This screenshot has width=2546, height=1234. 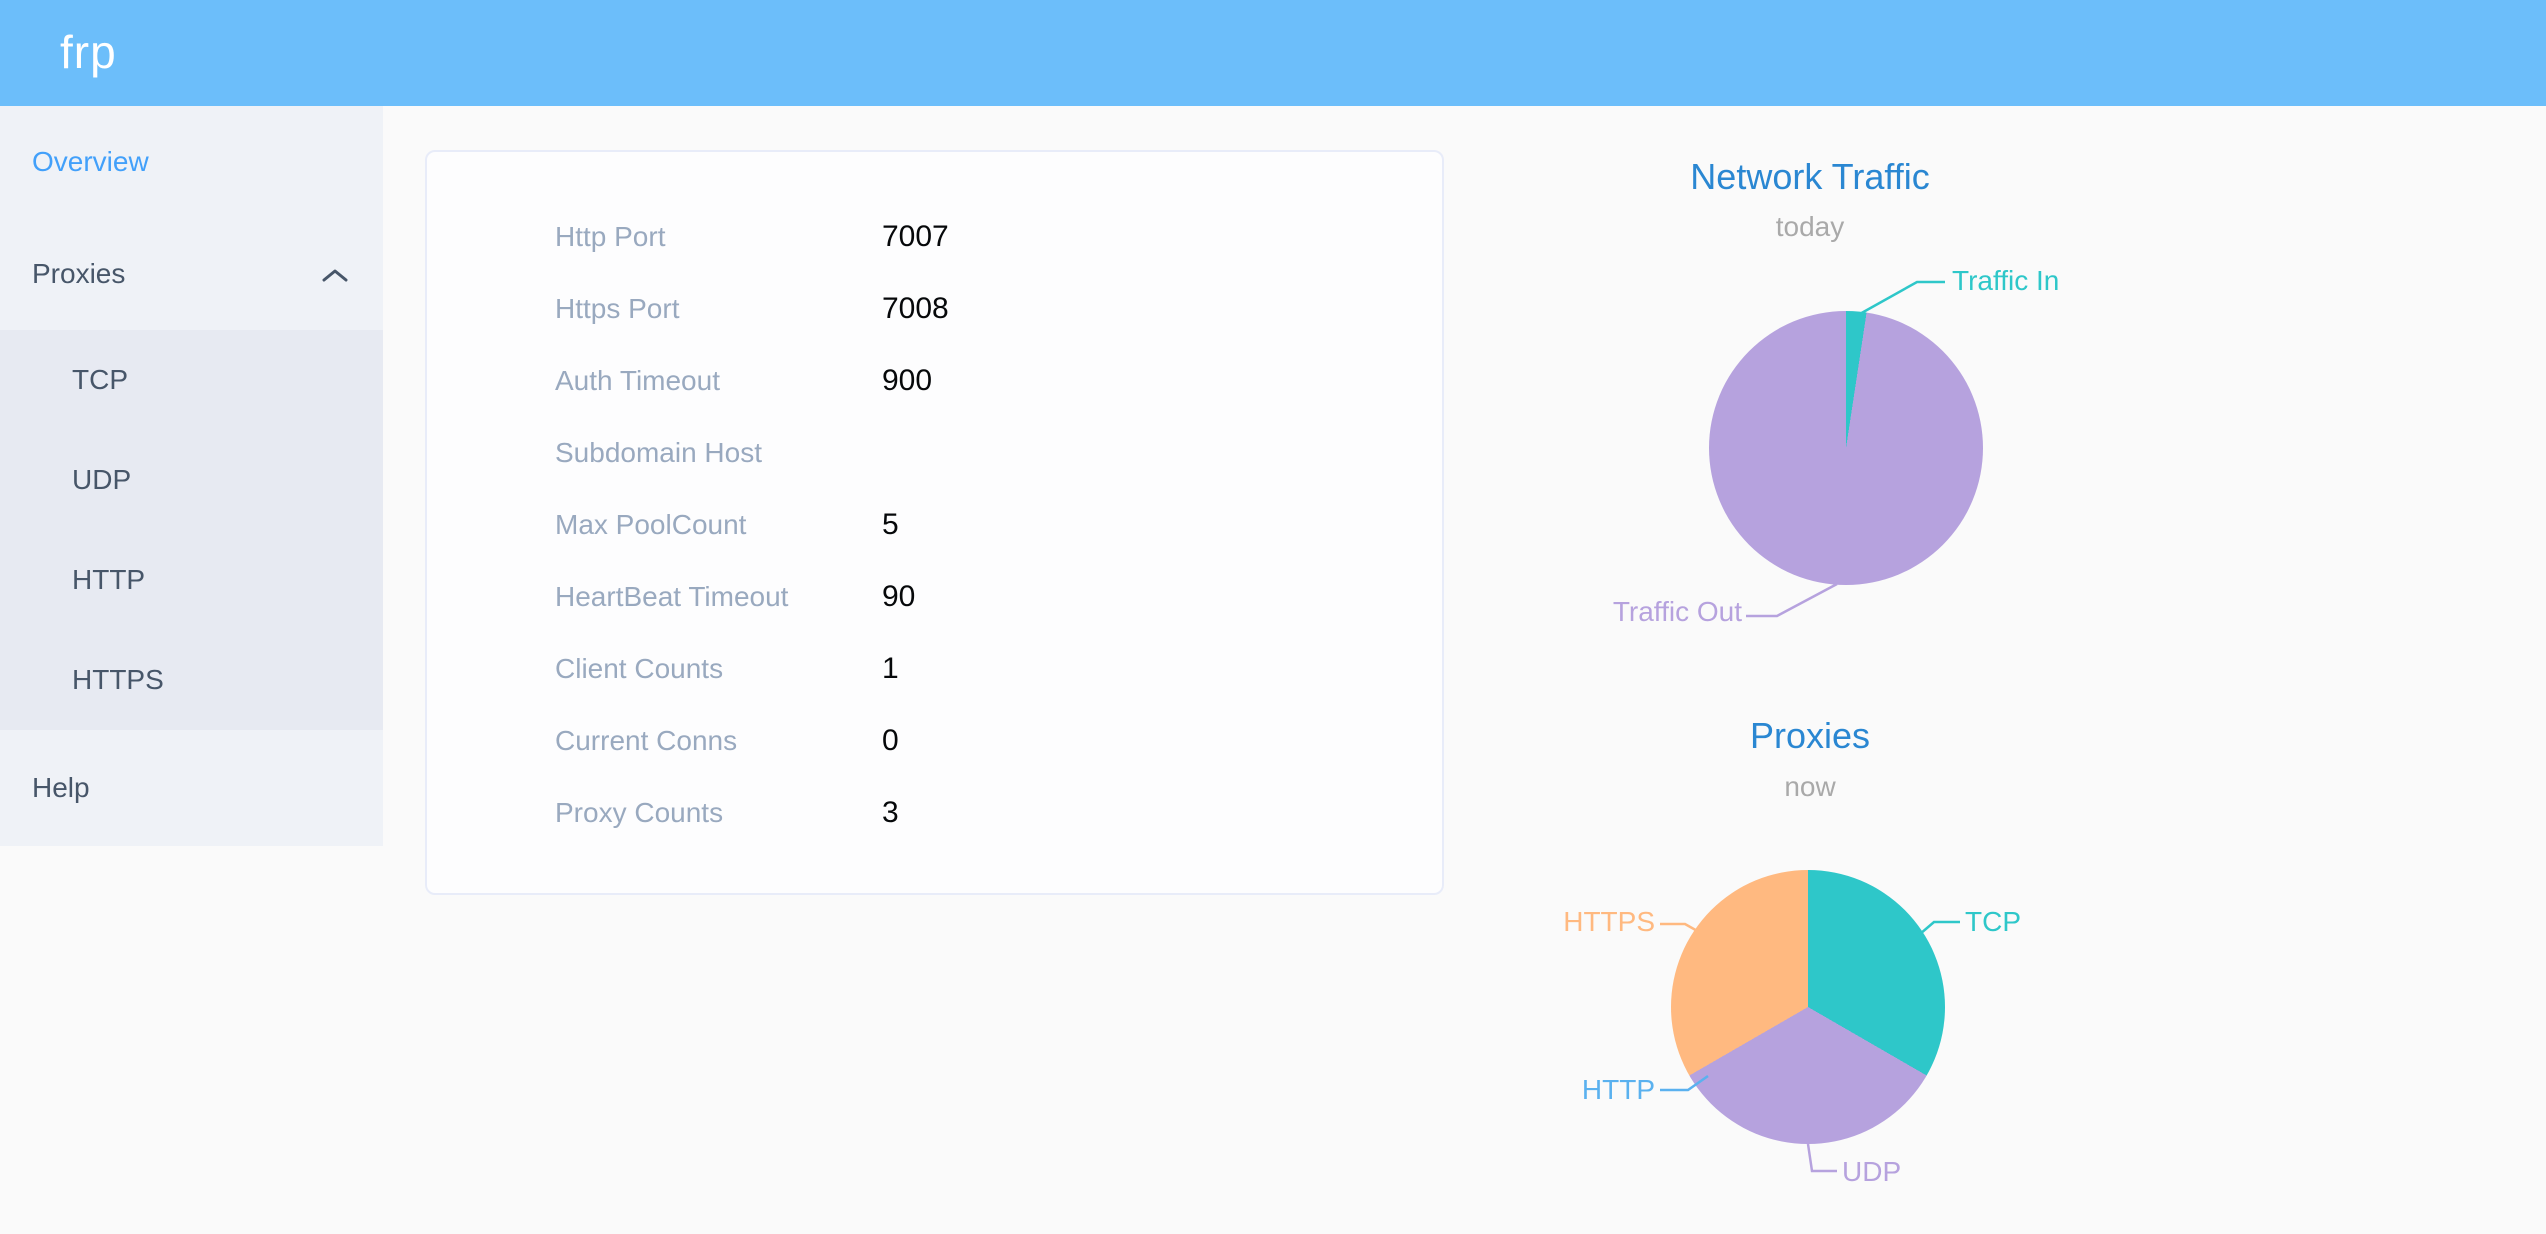 What do you see at coordinates (934, 381) in the screenshot?
I see `info-row-auth-timeout: Auth Timeout 900` at bounding box center [934, 381].